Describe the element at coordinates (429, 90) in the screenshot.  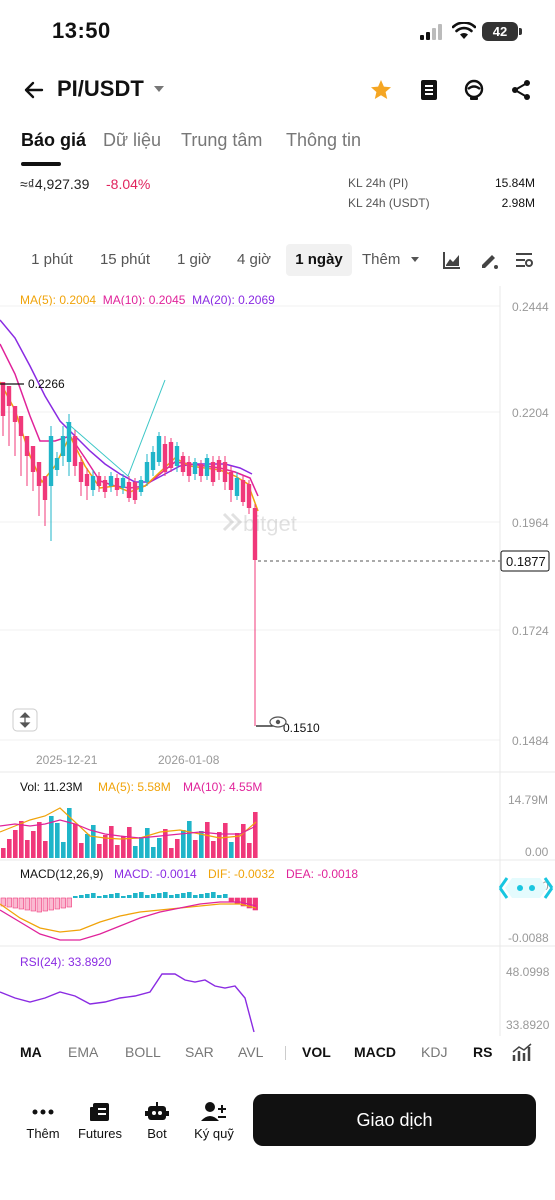
I see `notebook-icon` at that location.